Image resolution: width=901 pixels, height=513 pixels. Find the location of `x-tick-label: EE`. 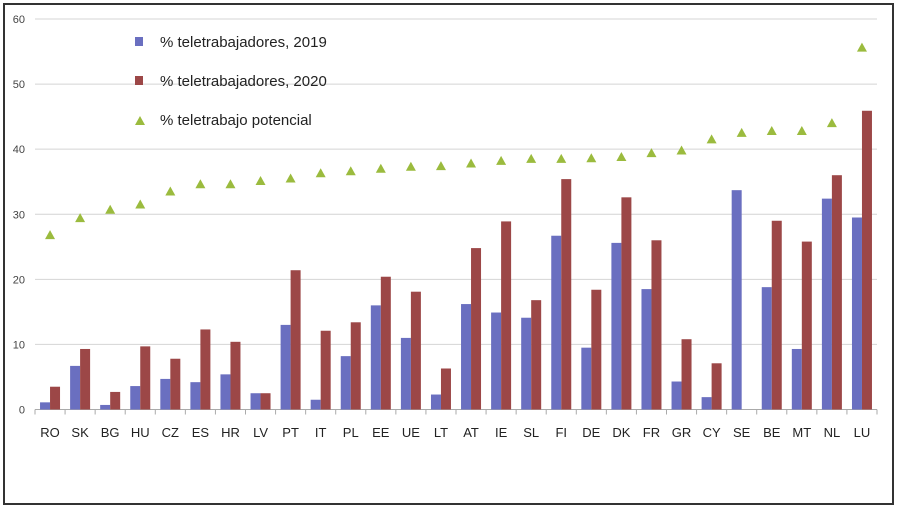

x-tick-label: EE is located at coordinates (381, 432).